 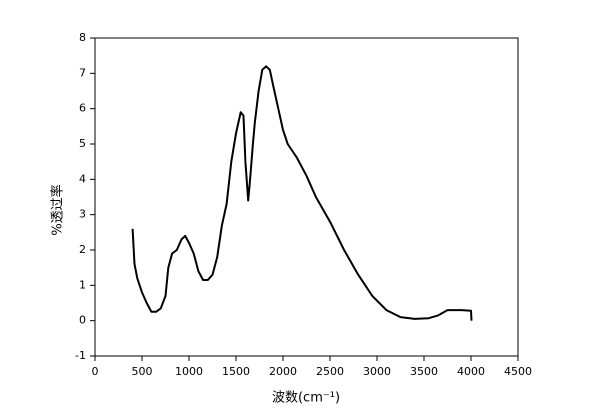 What do you see at coordinates (189, 371) in the screenshot?
I see `x-tick-label: 1000` at bounding box center [189, 371].